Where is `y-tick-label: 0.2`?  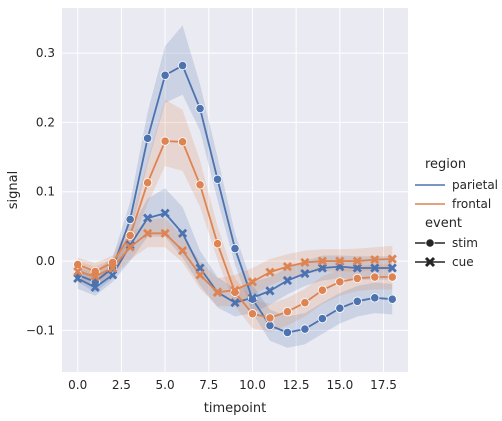
y-tick-label: 0.2 is located at coordinates (45, 122).